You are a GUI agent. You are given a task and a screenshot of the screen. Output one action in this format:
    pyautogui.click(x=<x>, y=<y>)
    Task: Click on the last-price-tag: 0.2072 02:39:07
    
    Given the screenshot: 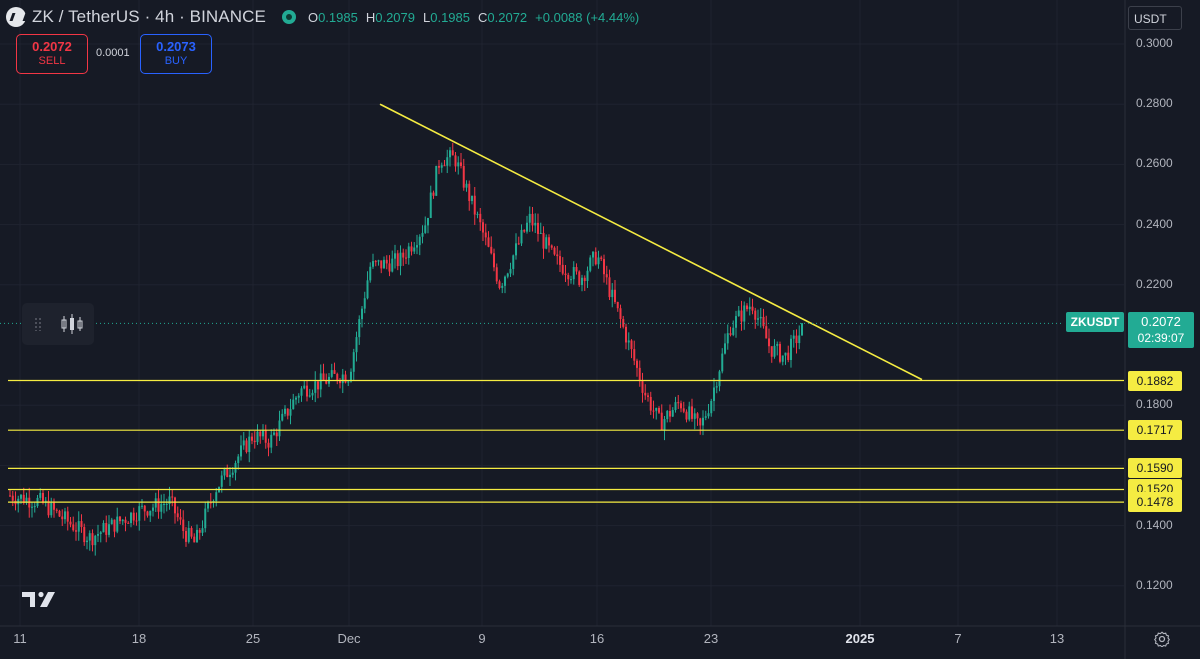 What is the action you would take?
    pyautogui.click(x=1161, y=330)
    